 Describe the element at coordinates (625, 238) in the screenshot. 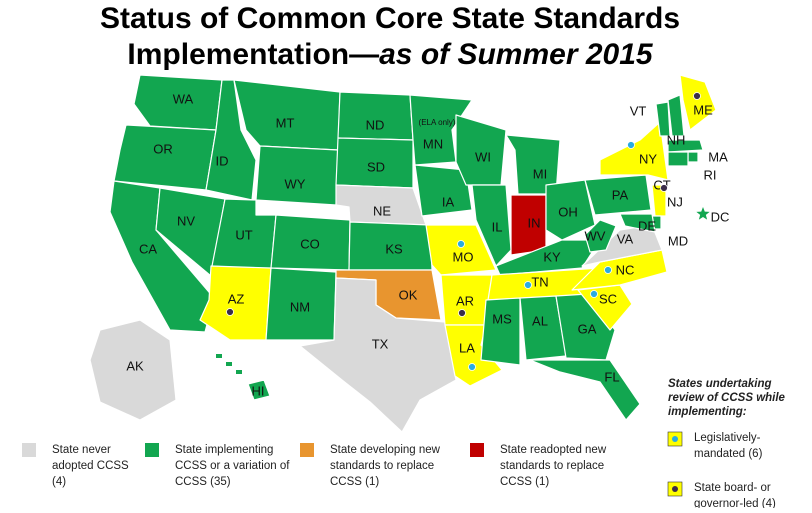

I see `state-label: VA` at that location.